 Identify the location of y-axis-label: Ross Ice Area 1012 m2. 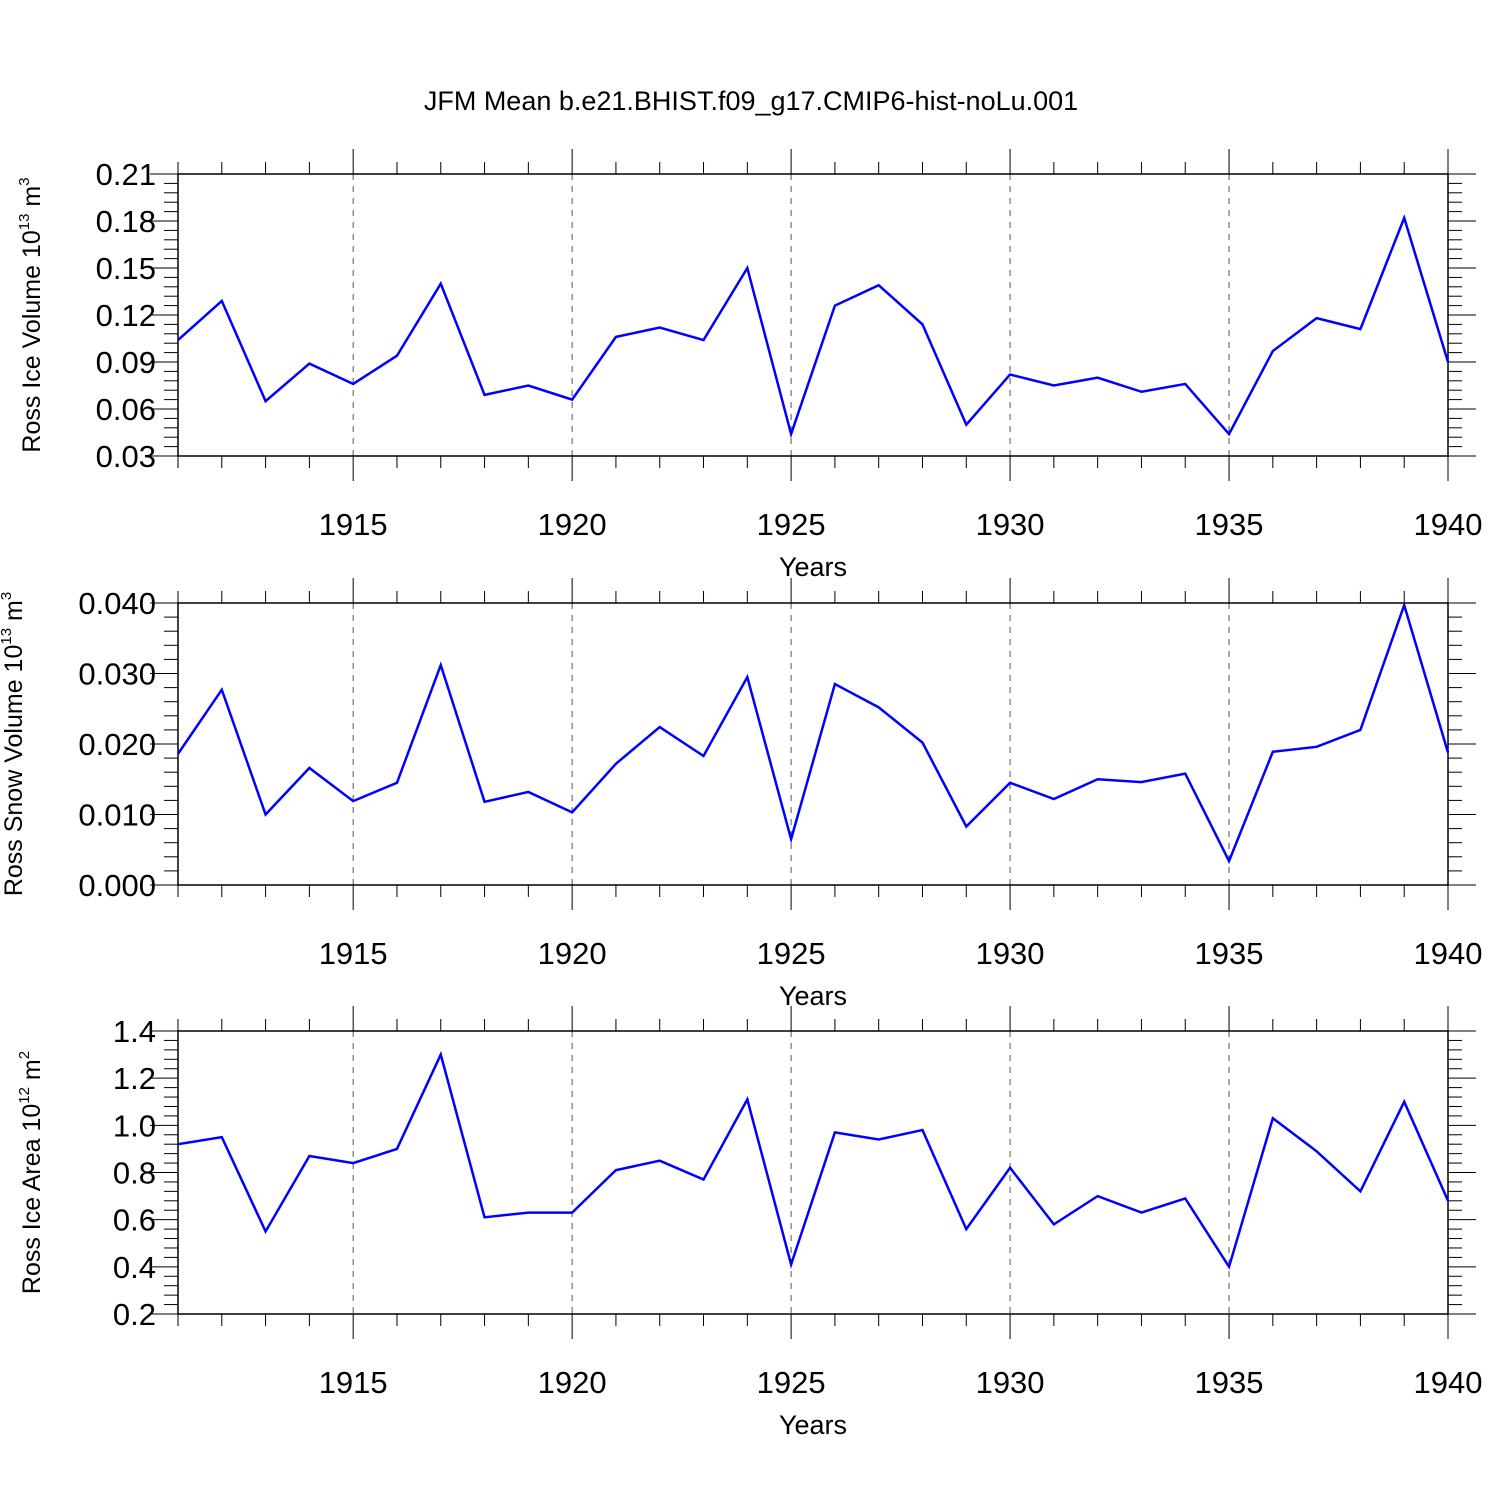
(31, 1172).